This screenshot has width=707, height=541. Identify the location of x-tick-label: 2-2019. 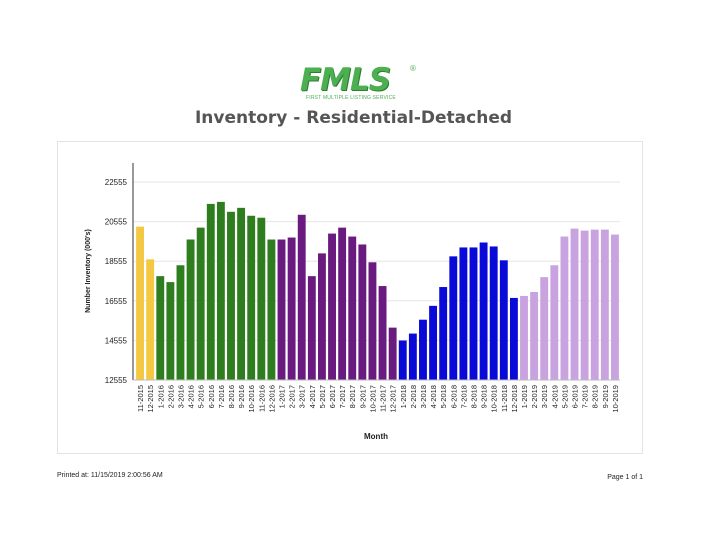
(534, 396).